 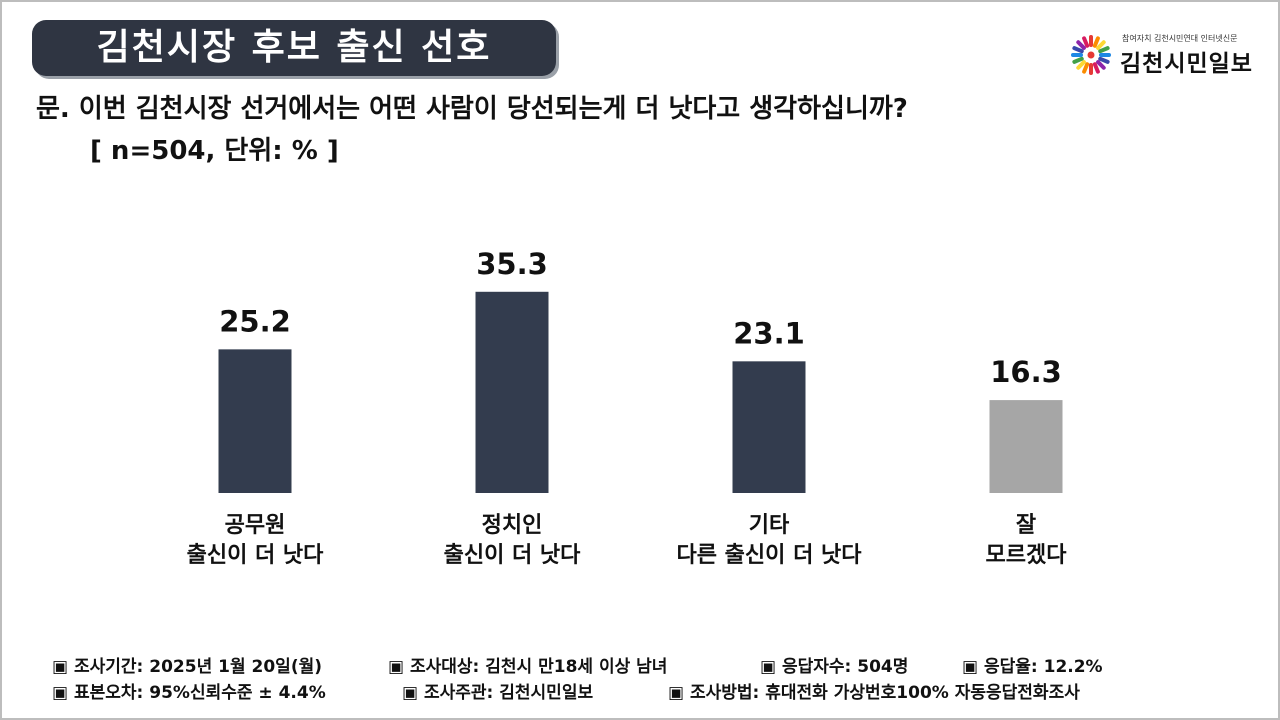 I want to click on category-label-1-0: 정치인, so click(x=512, y=525).